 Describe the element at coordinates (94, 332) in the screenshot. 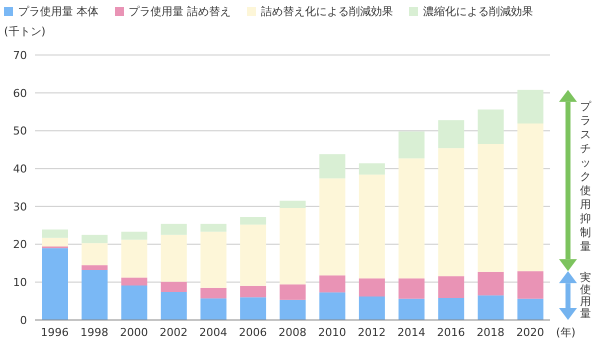

I see `x-tick-label: 1998` at that location.